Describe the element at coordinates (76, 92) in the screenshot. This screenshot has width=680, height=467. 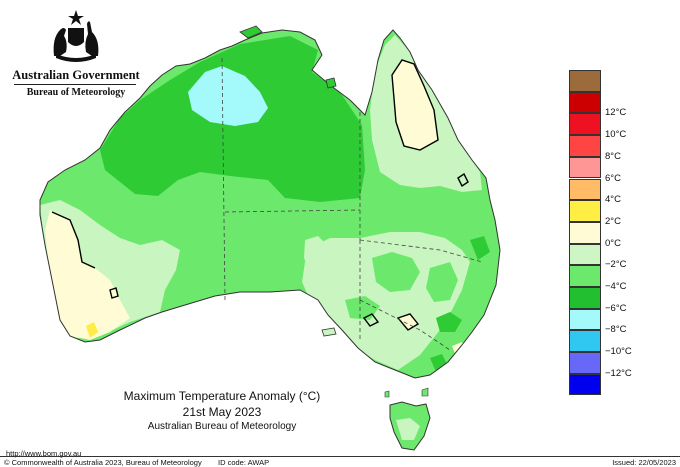
I see `agency-name: Bureau of Meteorology` at that location.